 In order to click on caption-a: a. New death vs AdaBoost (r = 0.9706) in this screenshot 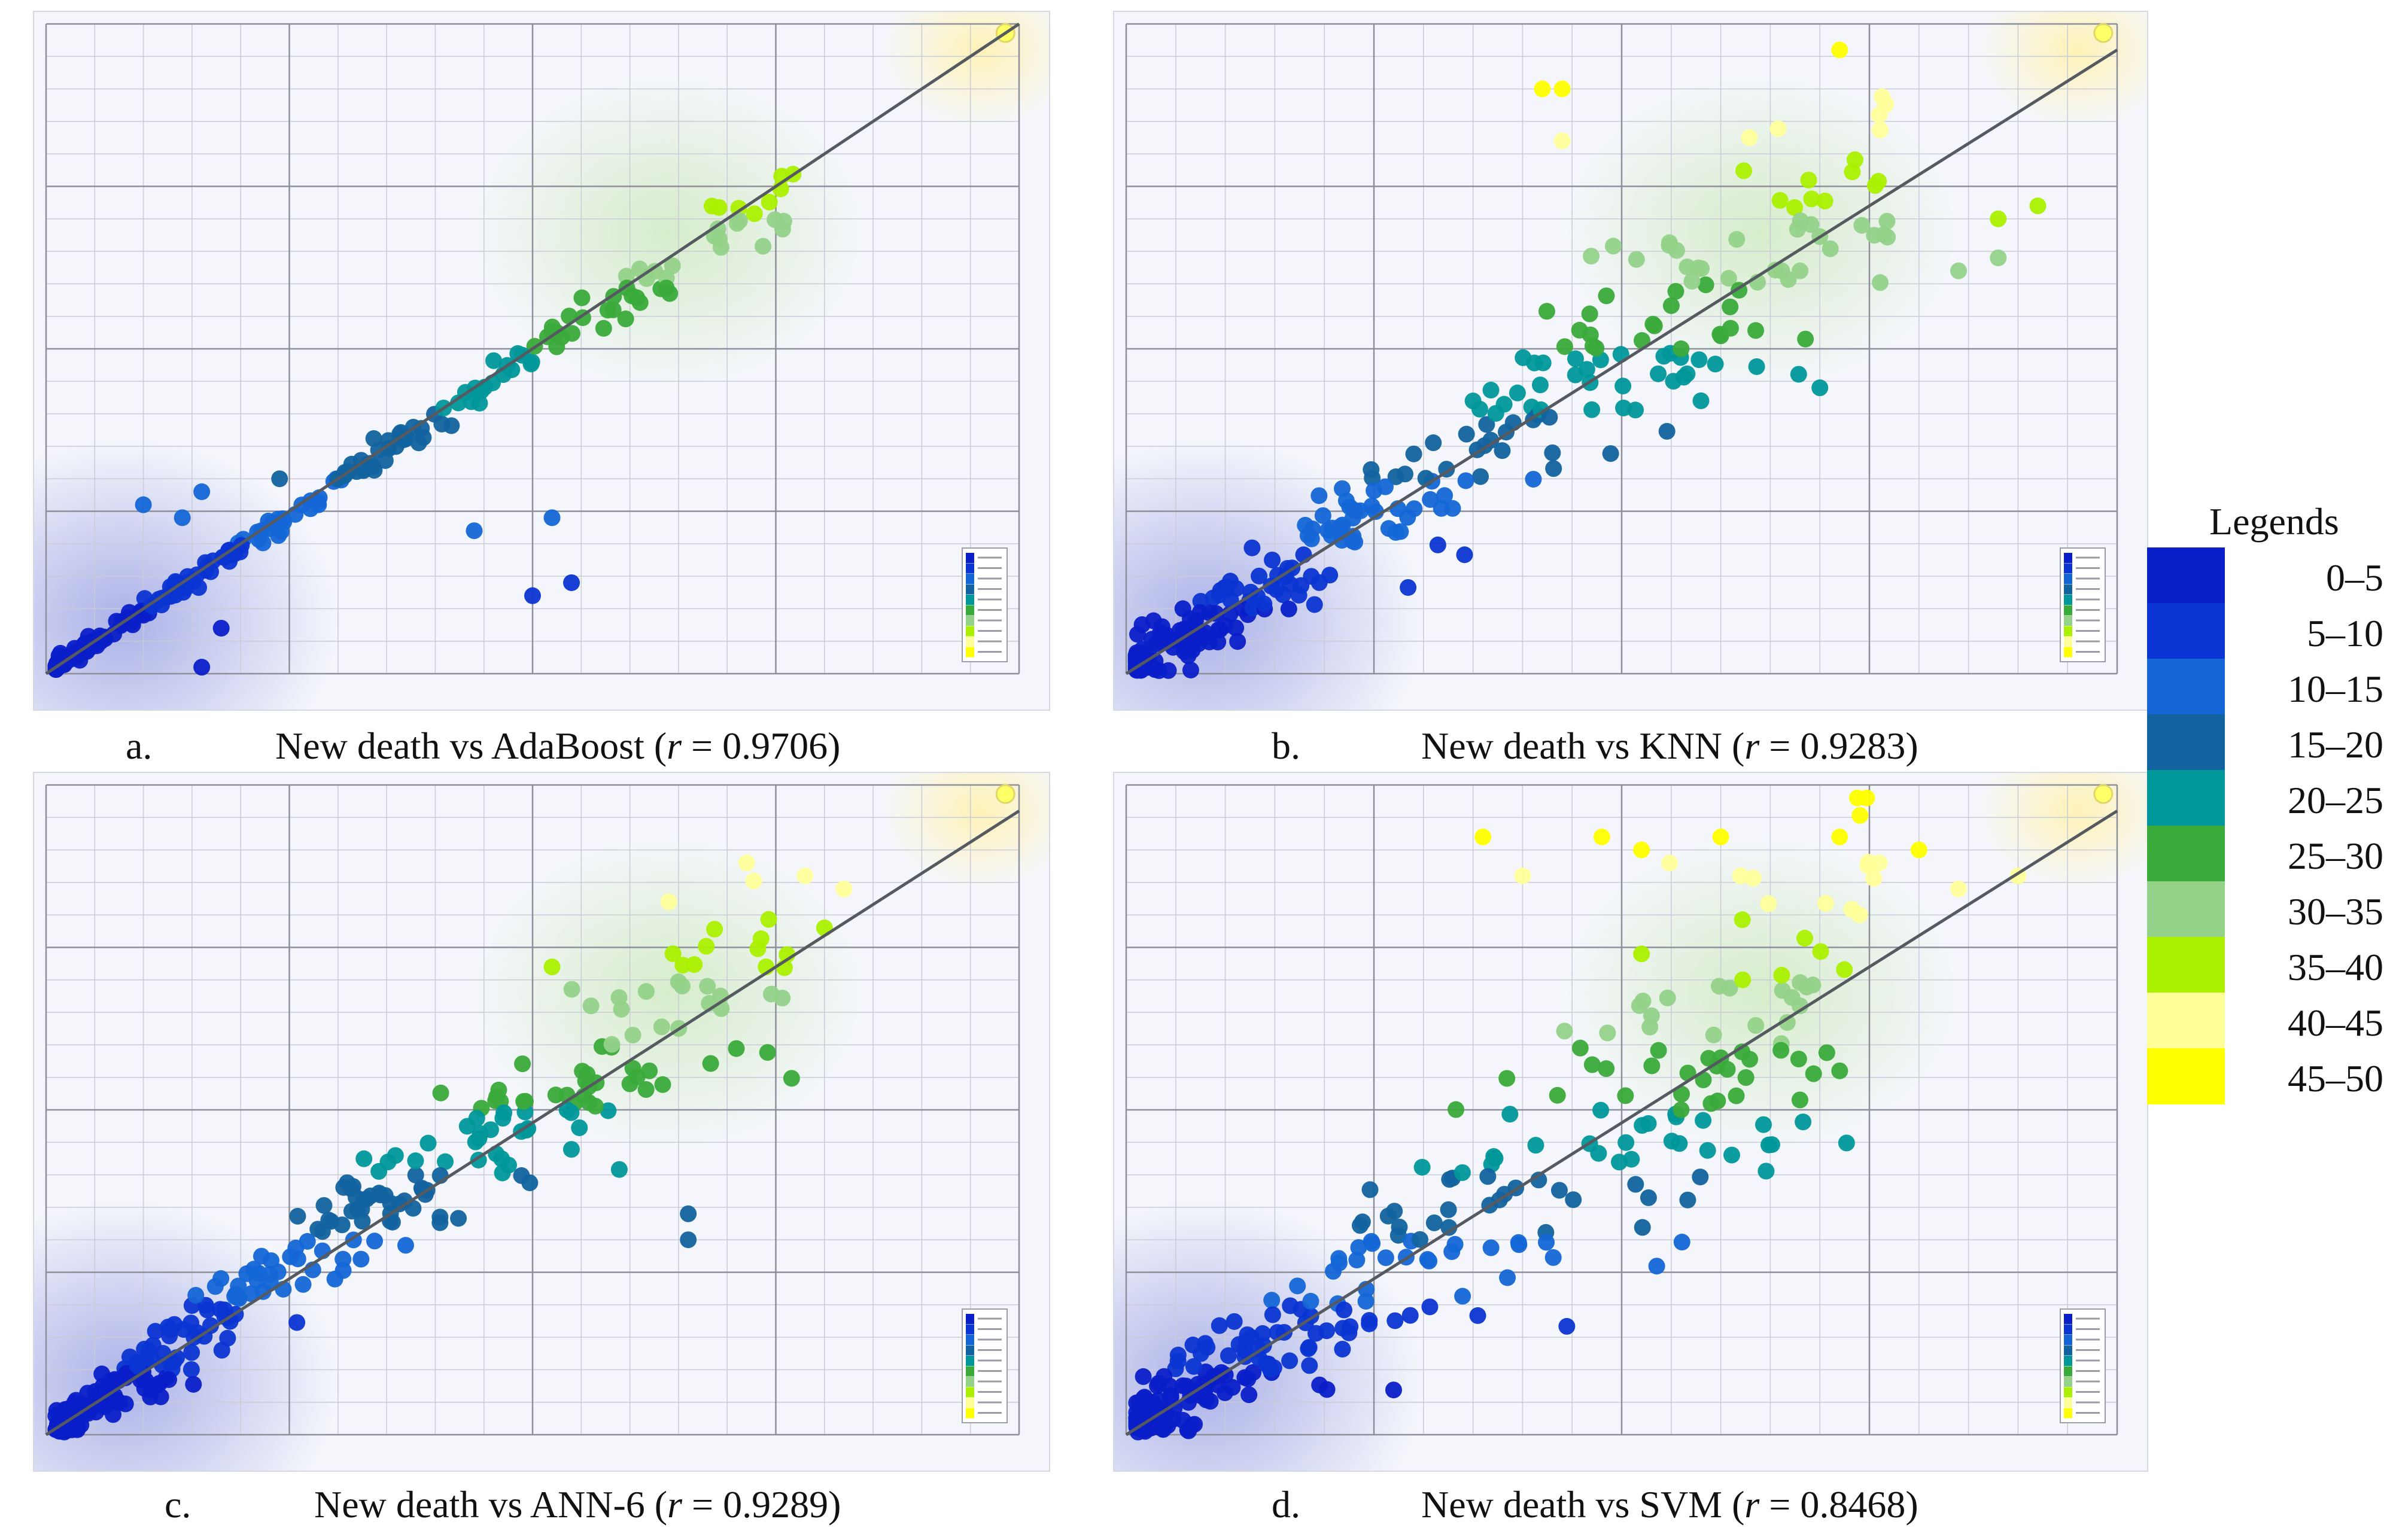, I will do `click(483, 746)`.